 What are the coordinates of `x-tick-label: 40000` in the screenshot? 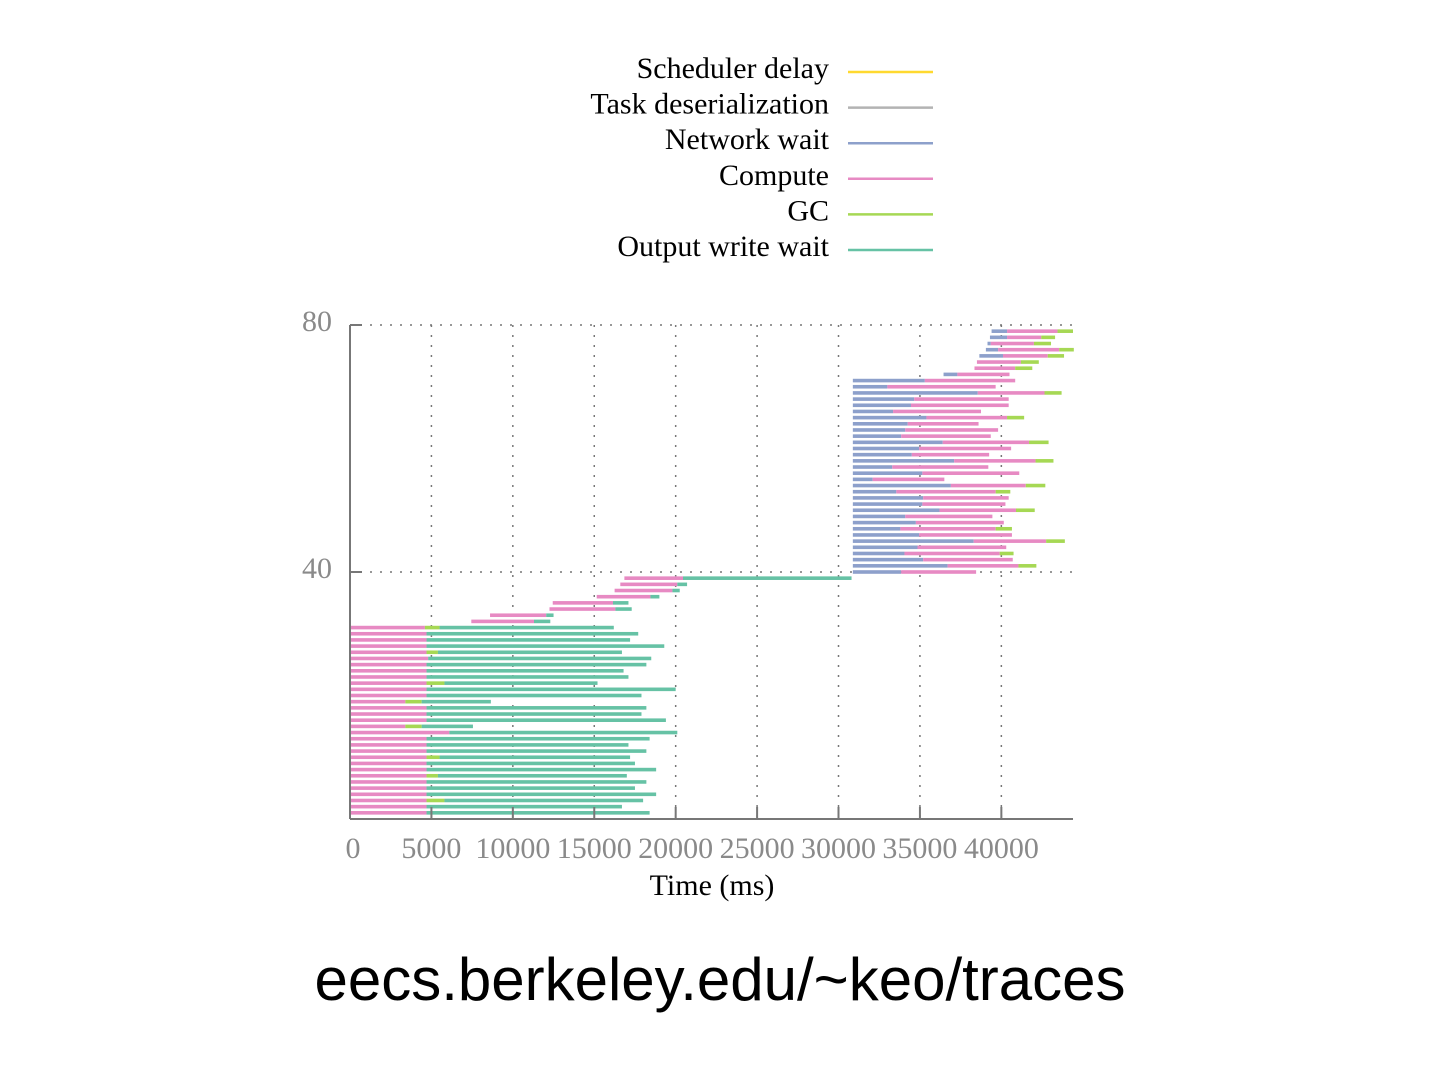 It's located at (1001, 848).